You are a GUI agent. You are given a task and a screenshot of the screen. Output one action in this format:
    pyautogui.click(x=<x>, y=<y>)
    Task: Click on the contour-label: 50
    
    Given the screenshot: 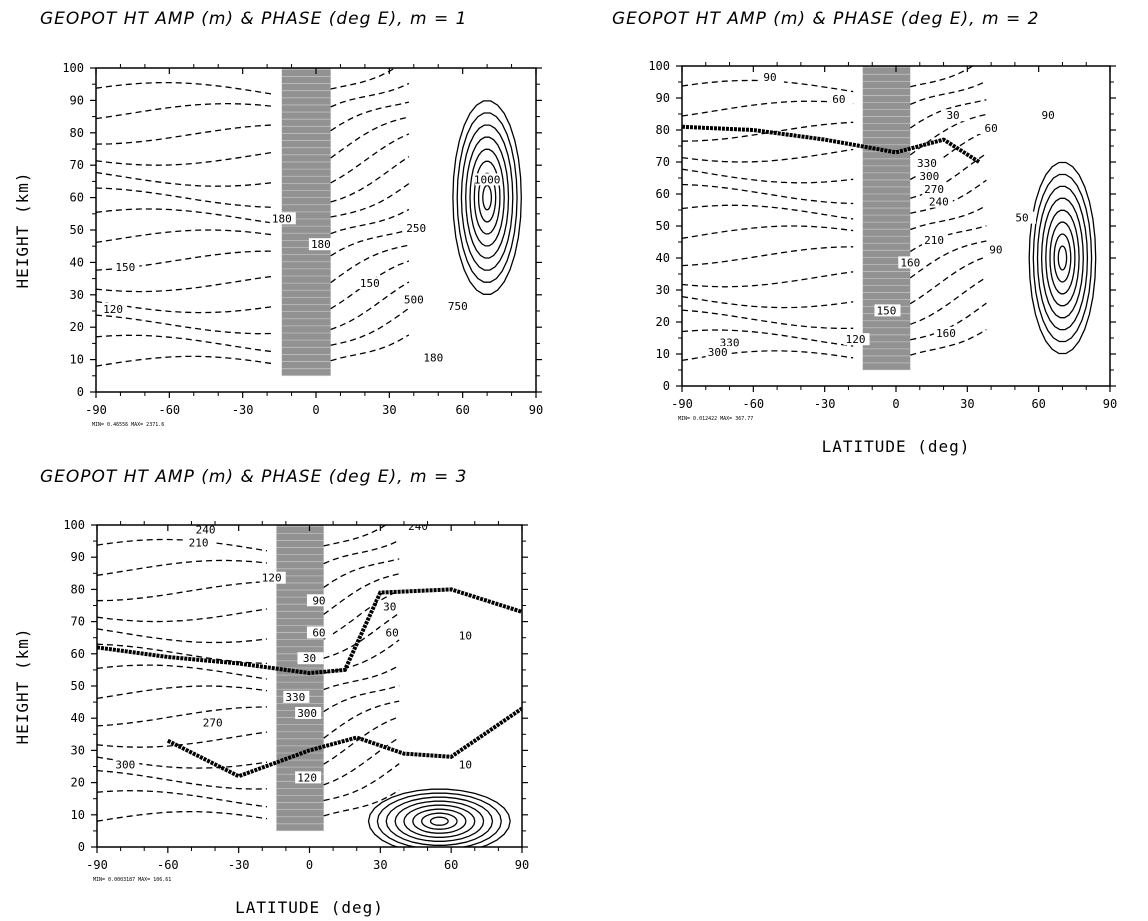 What is the action you would take?
    pyautogui.click(x=1021, y=218)
    